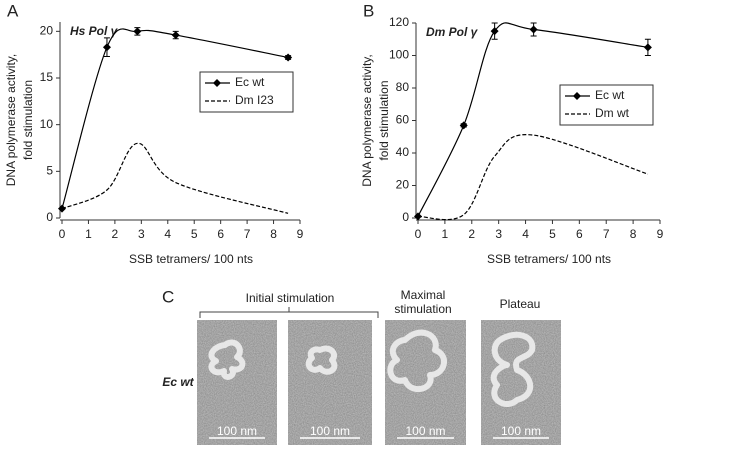 The height and width of the screenshot is (450, 745). Describe the element at coordinates (422, 309) in the screenshot. I see `image-title: stimulation` at that location.